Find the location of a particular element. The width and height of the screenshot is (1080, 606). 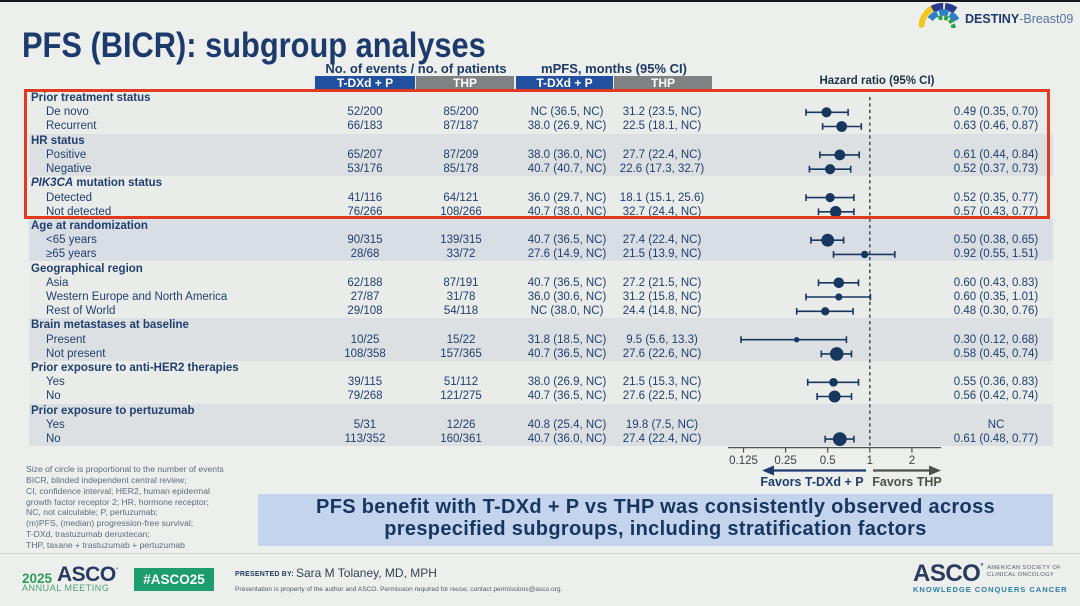

svg-text: Favors THP is located at coordinates (906, 482).